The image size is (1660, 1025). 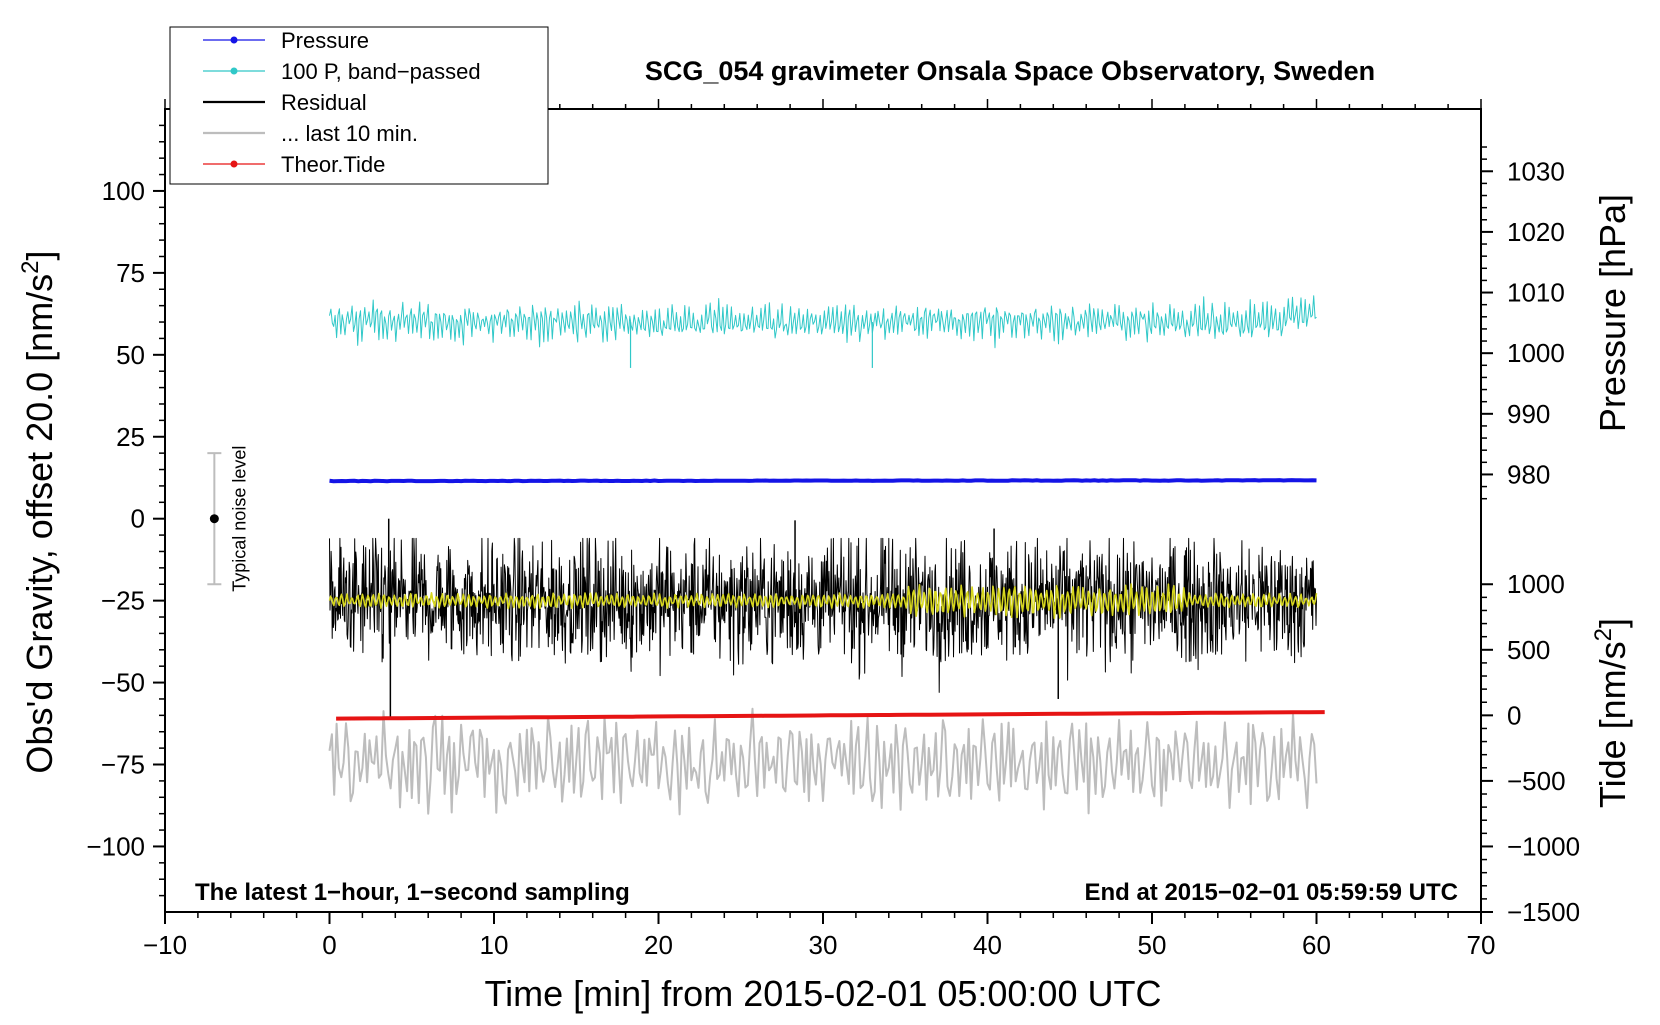 I want to click on tide-tick-label: −1000, so click(x=1543, y=846).